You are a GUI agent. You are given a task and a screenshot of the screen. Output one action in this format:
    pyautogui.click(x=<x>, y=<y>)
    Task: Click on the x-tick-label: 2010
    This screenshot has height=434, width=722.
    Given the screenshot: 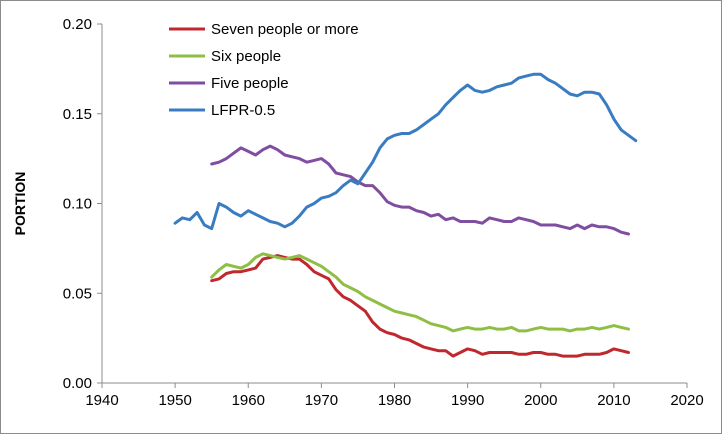 What is the action you would take?
    pyautogui.click(x=613, y=400)
    